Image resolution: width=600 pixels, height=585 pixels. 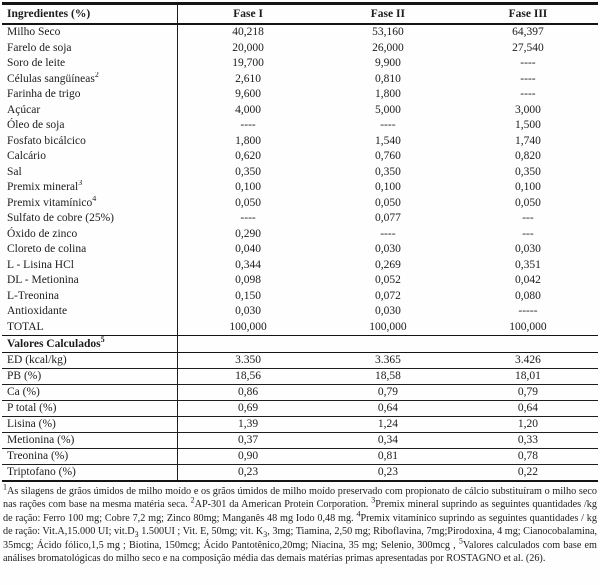 I want to click on row-label: Farinha de trigo, so click(x=90, y=95).